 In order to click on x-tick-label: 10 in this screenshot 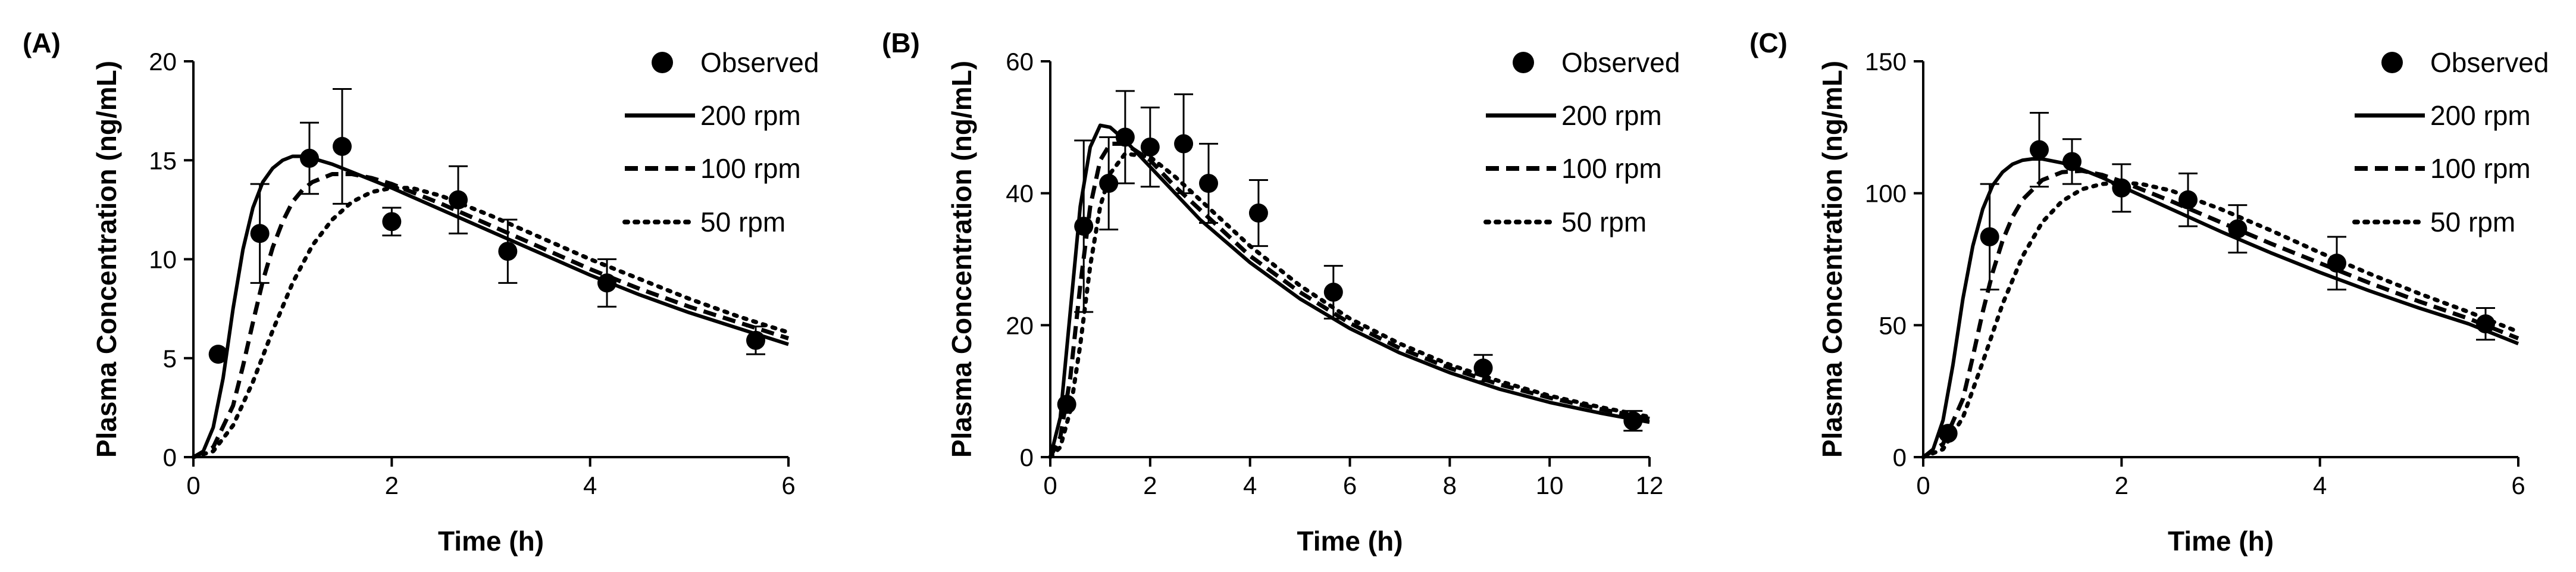, I will do `click(1550, 485)`.